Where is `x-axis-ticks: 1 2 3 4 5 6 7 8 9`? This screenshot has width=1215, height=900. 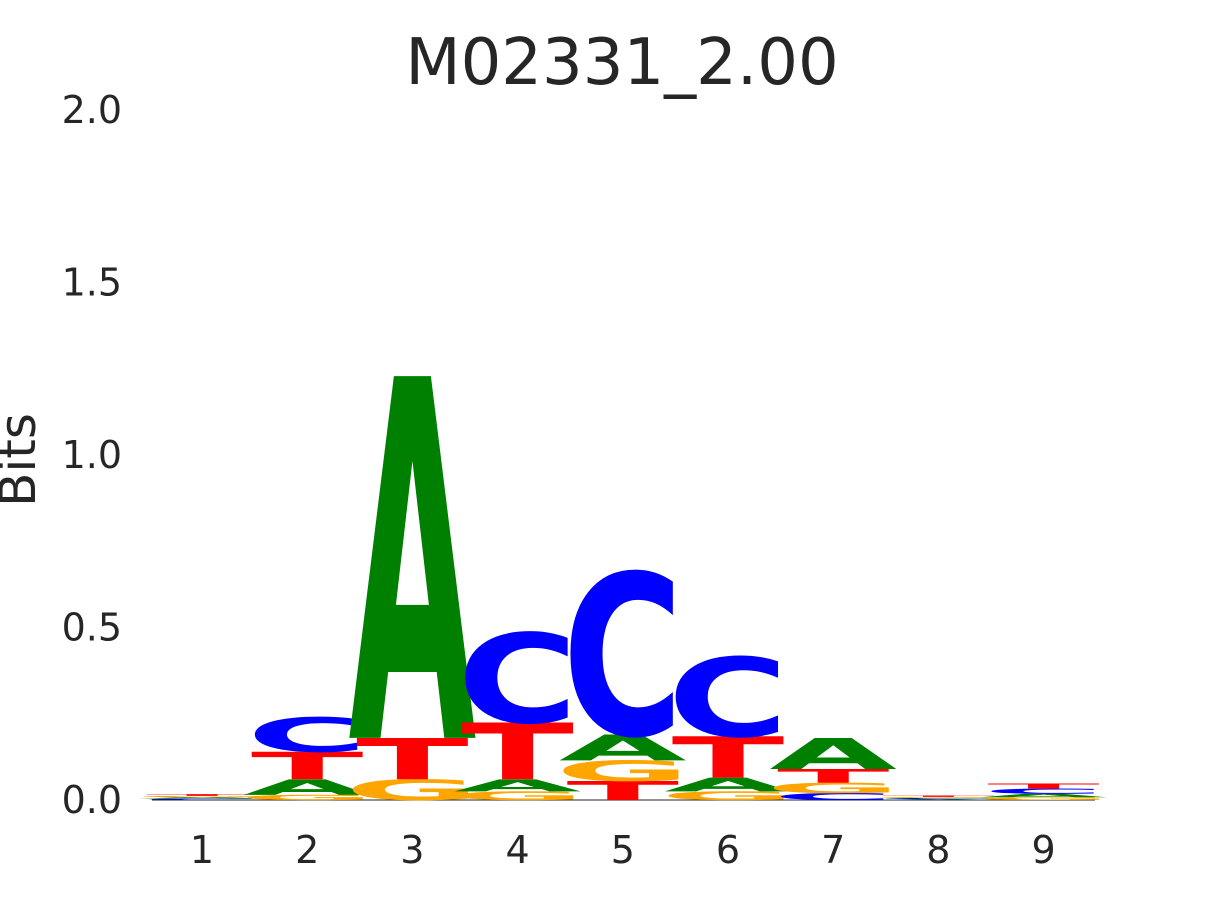 x-axis-ticks: 1 2 3 4 5 6 7 8 9 is located at coordinates (623, 850).